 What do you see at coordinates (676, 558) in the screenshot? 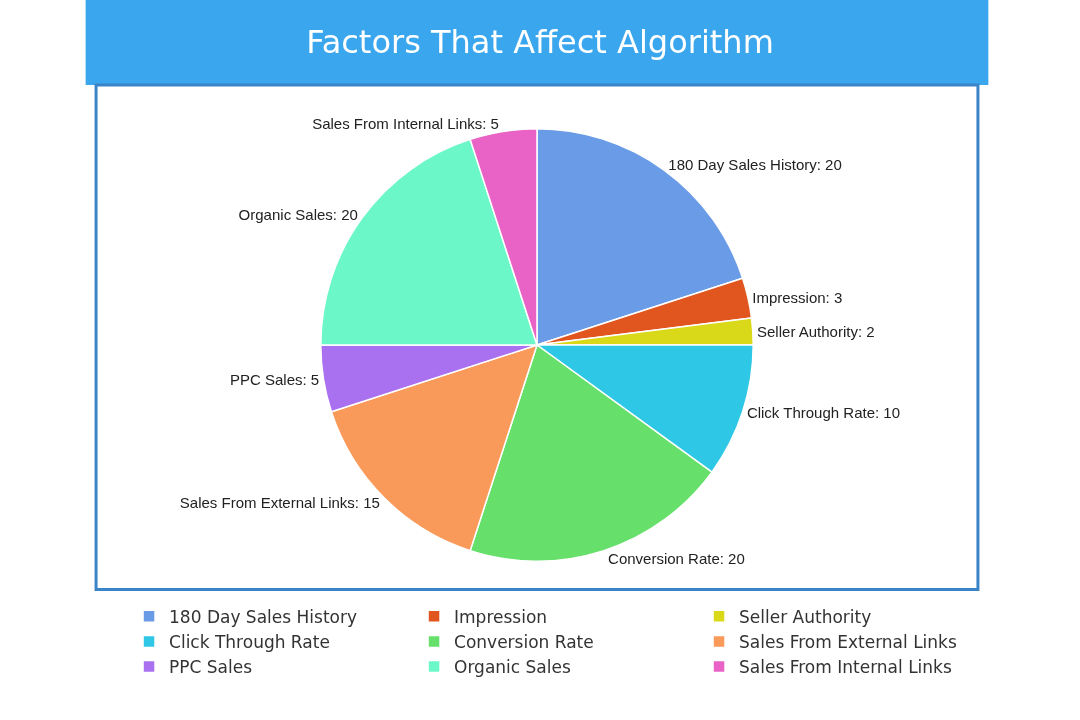
I see `data-label: Conversion Rate: 20` at bounding box center [676, 558].